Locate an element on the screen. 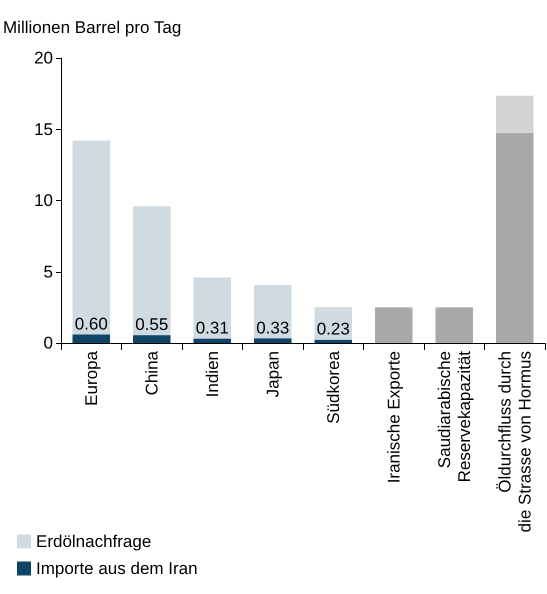 The height and width of the screenshot is (594, 547). y-tick-label: 15 is located at coordinates (43, 129).